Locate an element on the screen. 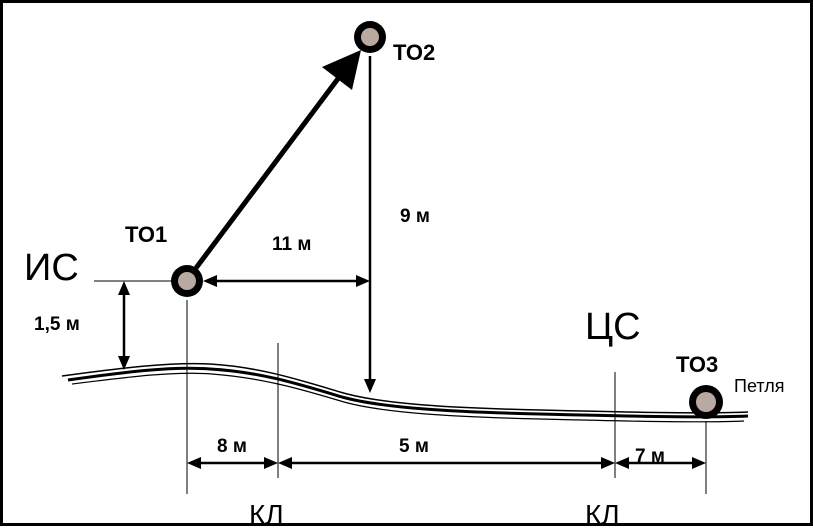 The height and width of the screenshot is (531, 813). height-dimension is located at coordinates (124, 325).